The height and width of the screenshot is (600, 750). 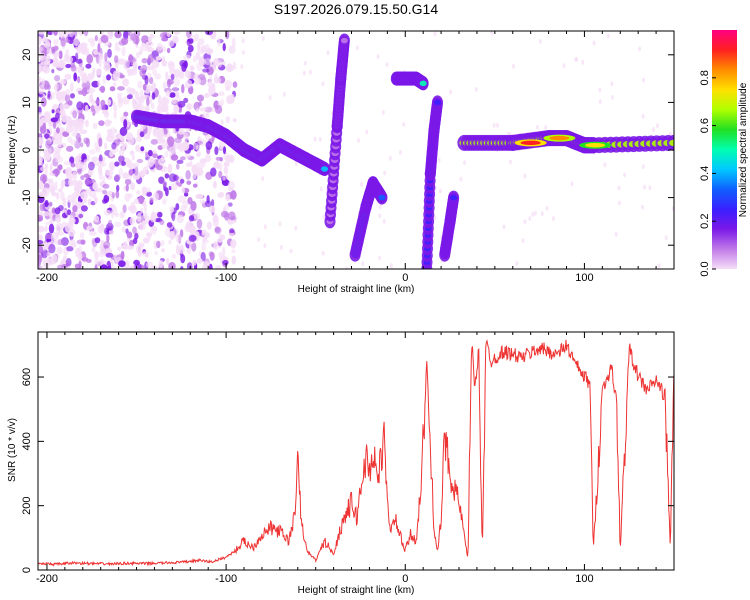 I want to click on ridge-core-steady-tone, so click(x=671, y=143).